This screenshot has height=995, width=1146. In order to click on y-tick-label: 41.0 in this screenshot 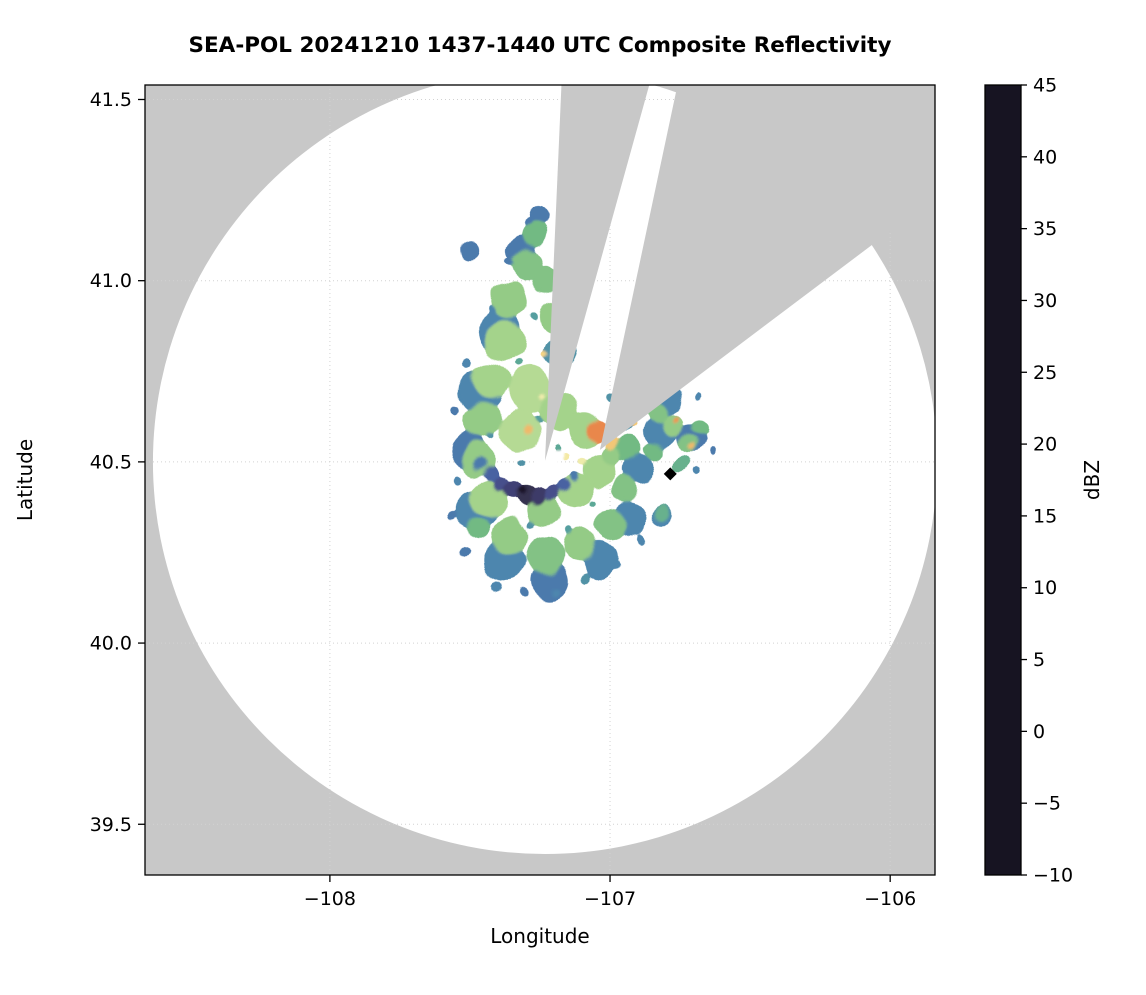, I will do `click(111, 281)`.